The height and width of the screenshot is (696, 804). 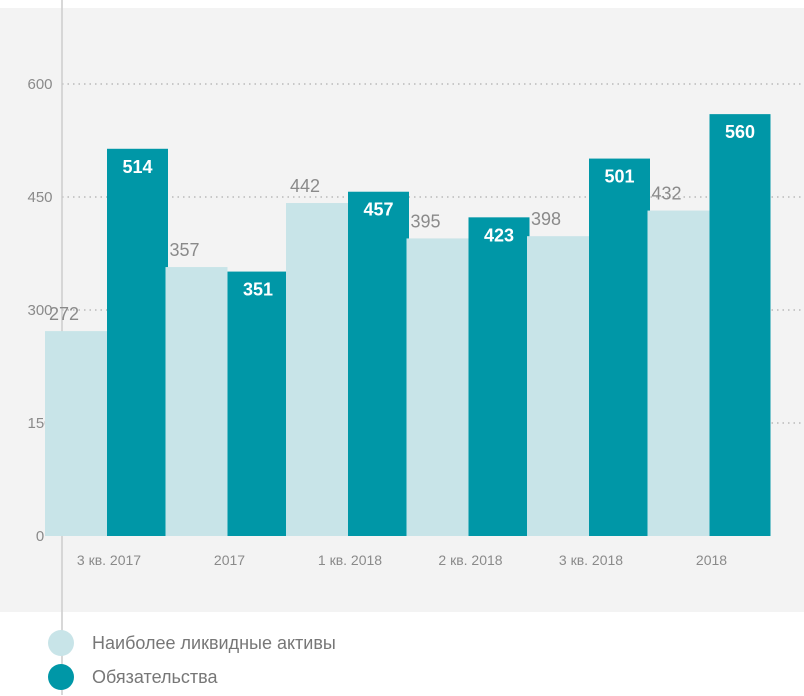 I want to click on data-label-liabilities: 457, so click(x=378, y=210).